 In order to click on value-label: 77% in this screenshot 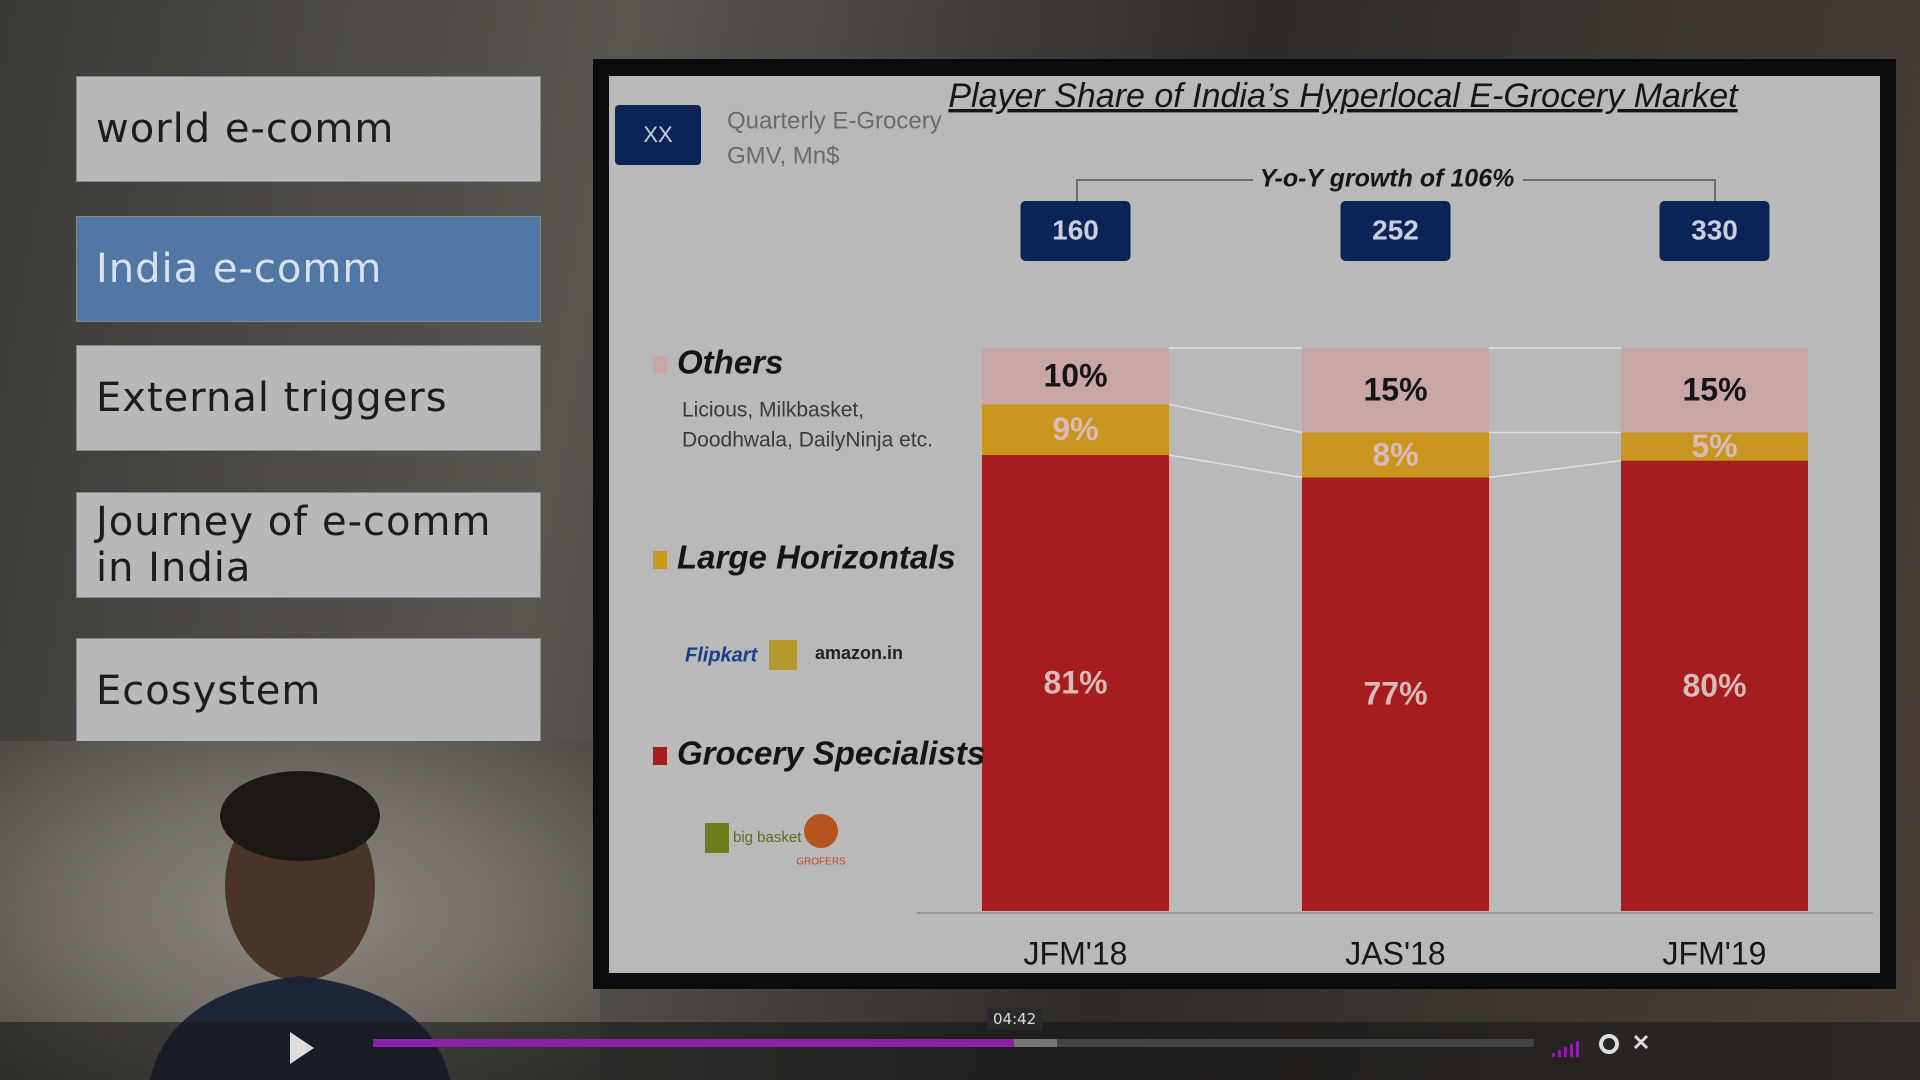, I will do `click(1395, 694)`.